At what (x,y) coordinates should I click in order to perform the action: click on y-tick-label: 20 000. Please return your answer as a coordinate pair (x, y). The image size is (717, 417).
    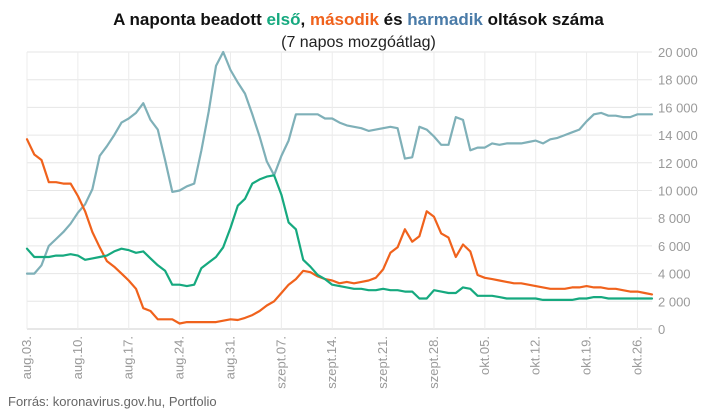
    Looking at the image, I should click on (678, 52).